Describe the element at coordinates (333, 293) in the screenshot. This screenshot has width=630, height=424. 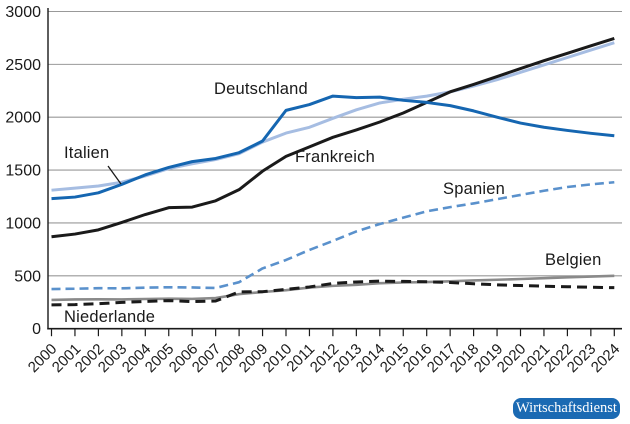
I see `series-line-niederlande` at that location.